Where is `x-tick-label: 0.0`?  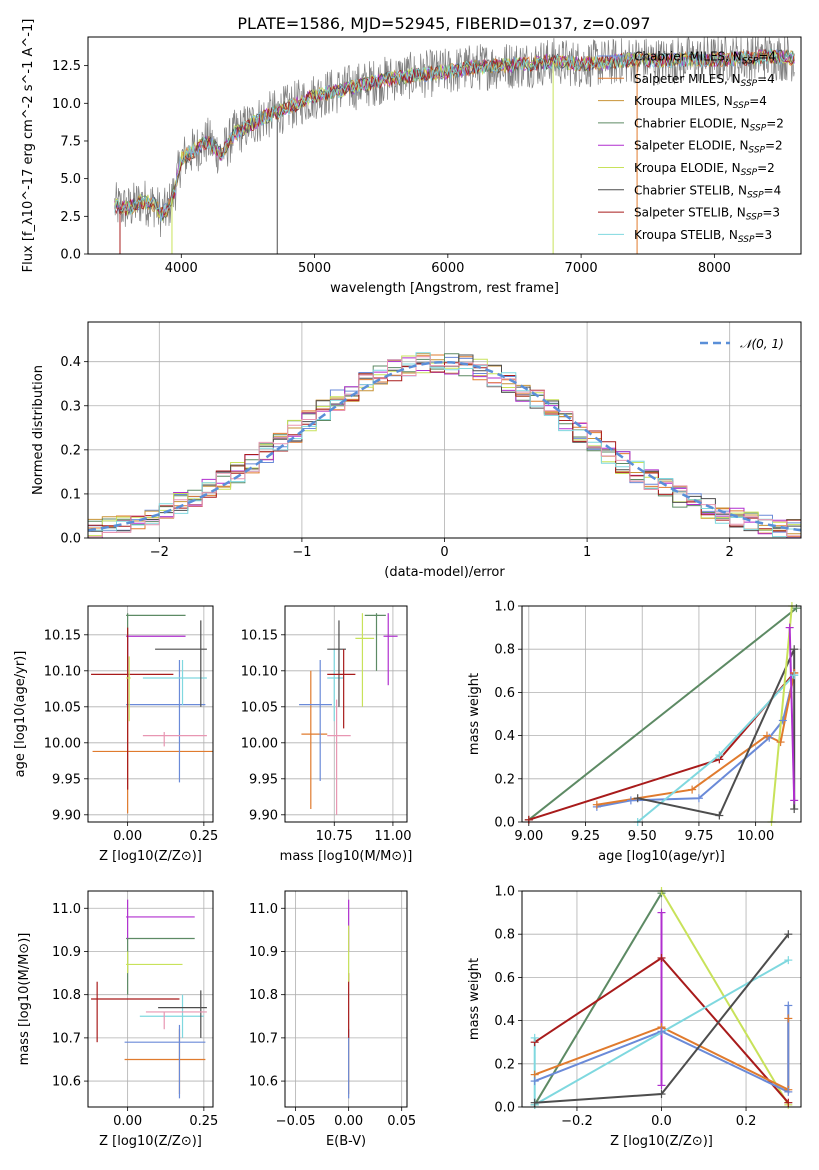
x-tick-label: 0.0 is located at coordinates (661, 1121).